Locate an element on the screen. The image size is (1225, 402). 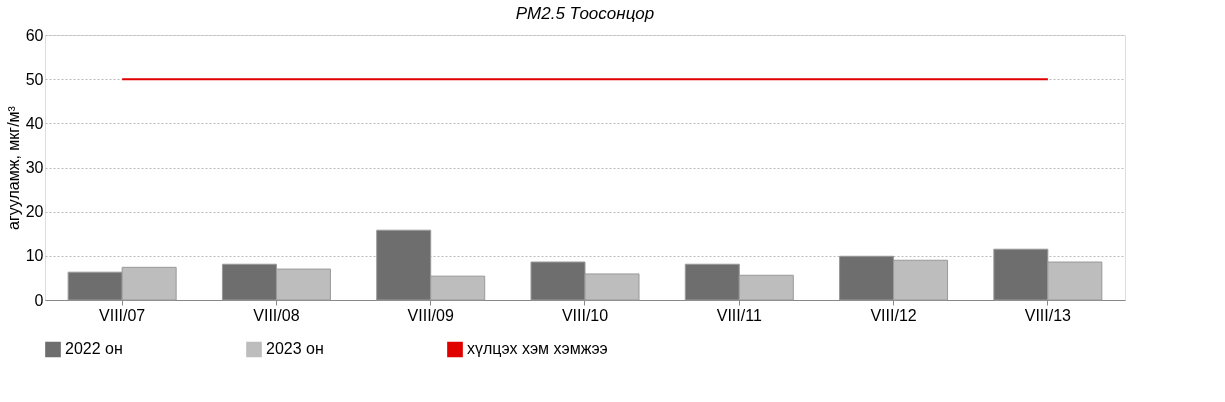
y-tick-label: 30 is located at coordinates (34, 167).